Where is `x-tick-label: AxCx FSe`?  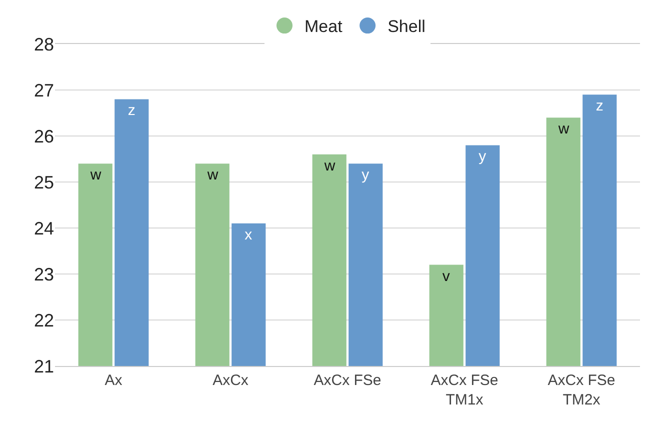 x-tick-label: AxCx FSe is located at coordinates (348, 380).